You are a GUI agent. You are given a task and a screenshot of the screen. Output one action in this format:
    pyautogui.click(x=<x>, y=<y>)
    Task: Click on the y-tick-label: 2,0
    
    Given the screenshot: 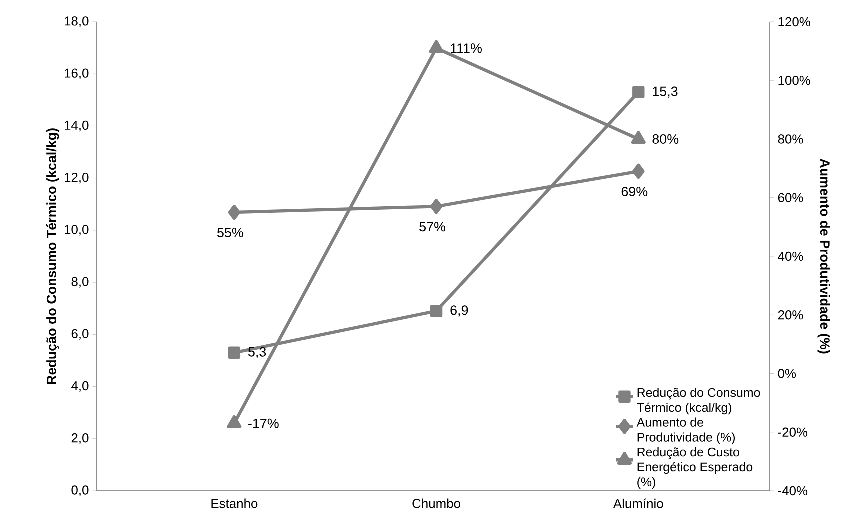 What is the action you would take?
    pyautogui.click(x=80, y=439)
    